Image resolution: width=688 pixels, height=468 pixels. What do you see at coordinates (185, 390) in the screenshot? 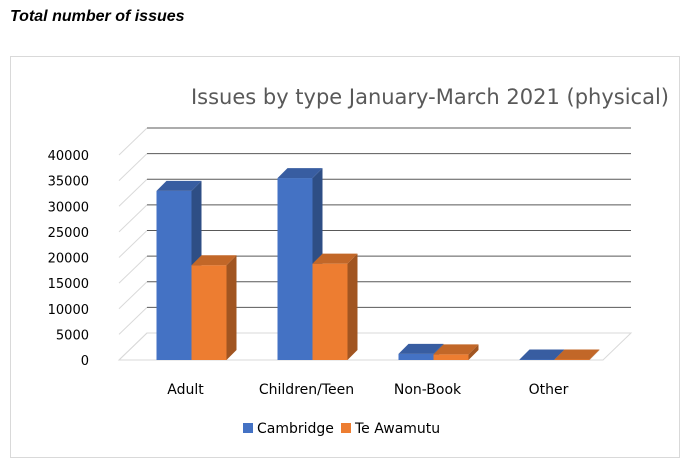
I see `x-category-label: Adult` at bounding box center [185, 390].